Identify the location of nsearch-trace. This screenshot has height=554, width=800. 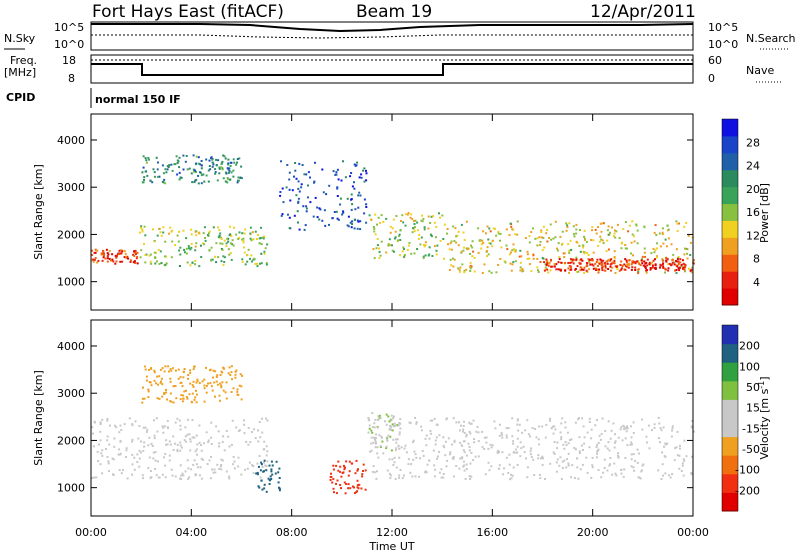
(392, 36).